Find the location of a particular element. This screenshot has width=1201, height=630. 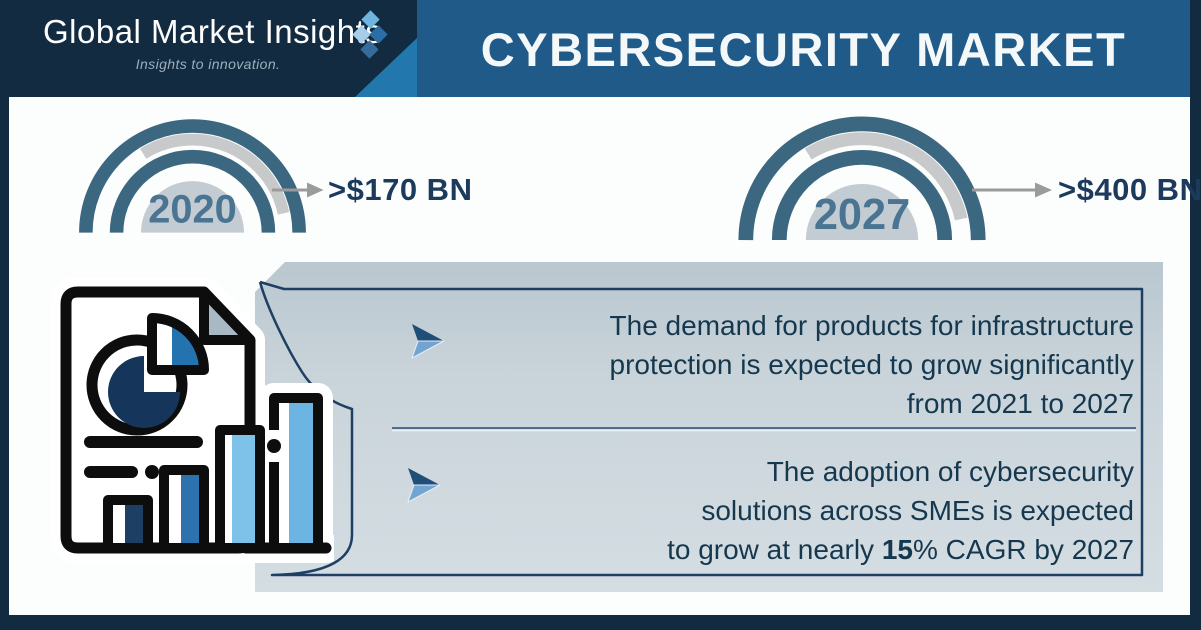

gauge-value-2027: >$400 BN is located at coordinates (1129, 189).